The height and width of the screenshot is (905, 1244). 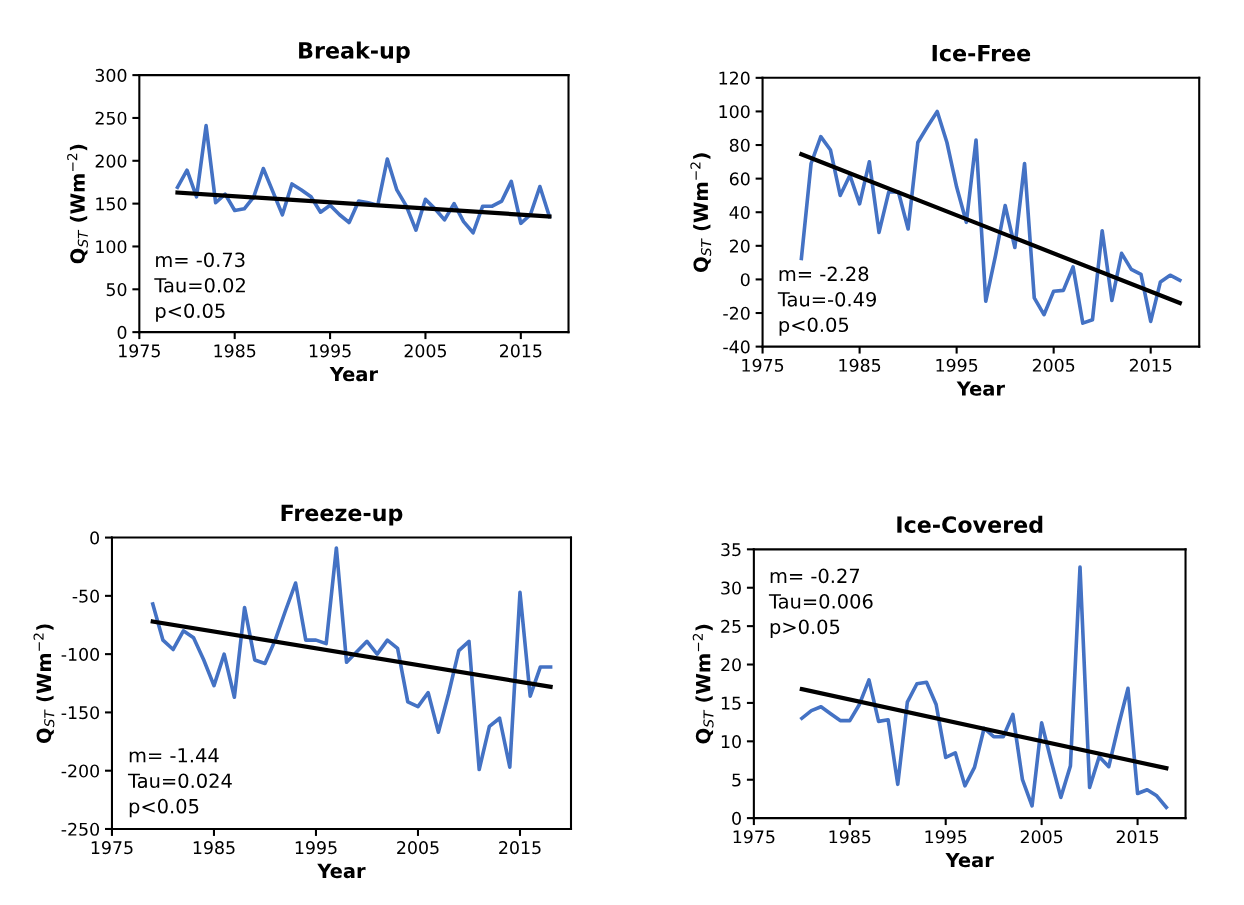 What do you see at coordinates (731, 588) in the screenshot?
I see `y-tick-label: 30` at bounding box center [731, 588].